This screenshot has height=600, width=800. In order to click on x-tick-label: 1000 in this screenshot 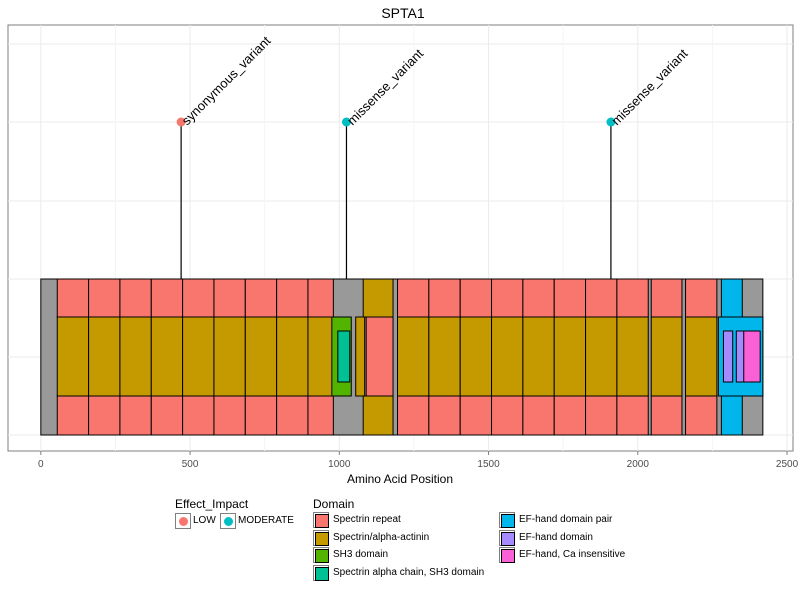, I will do `click(339, 464)`.